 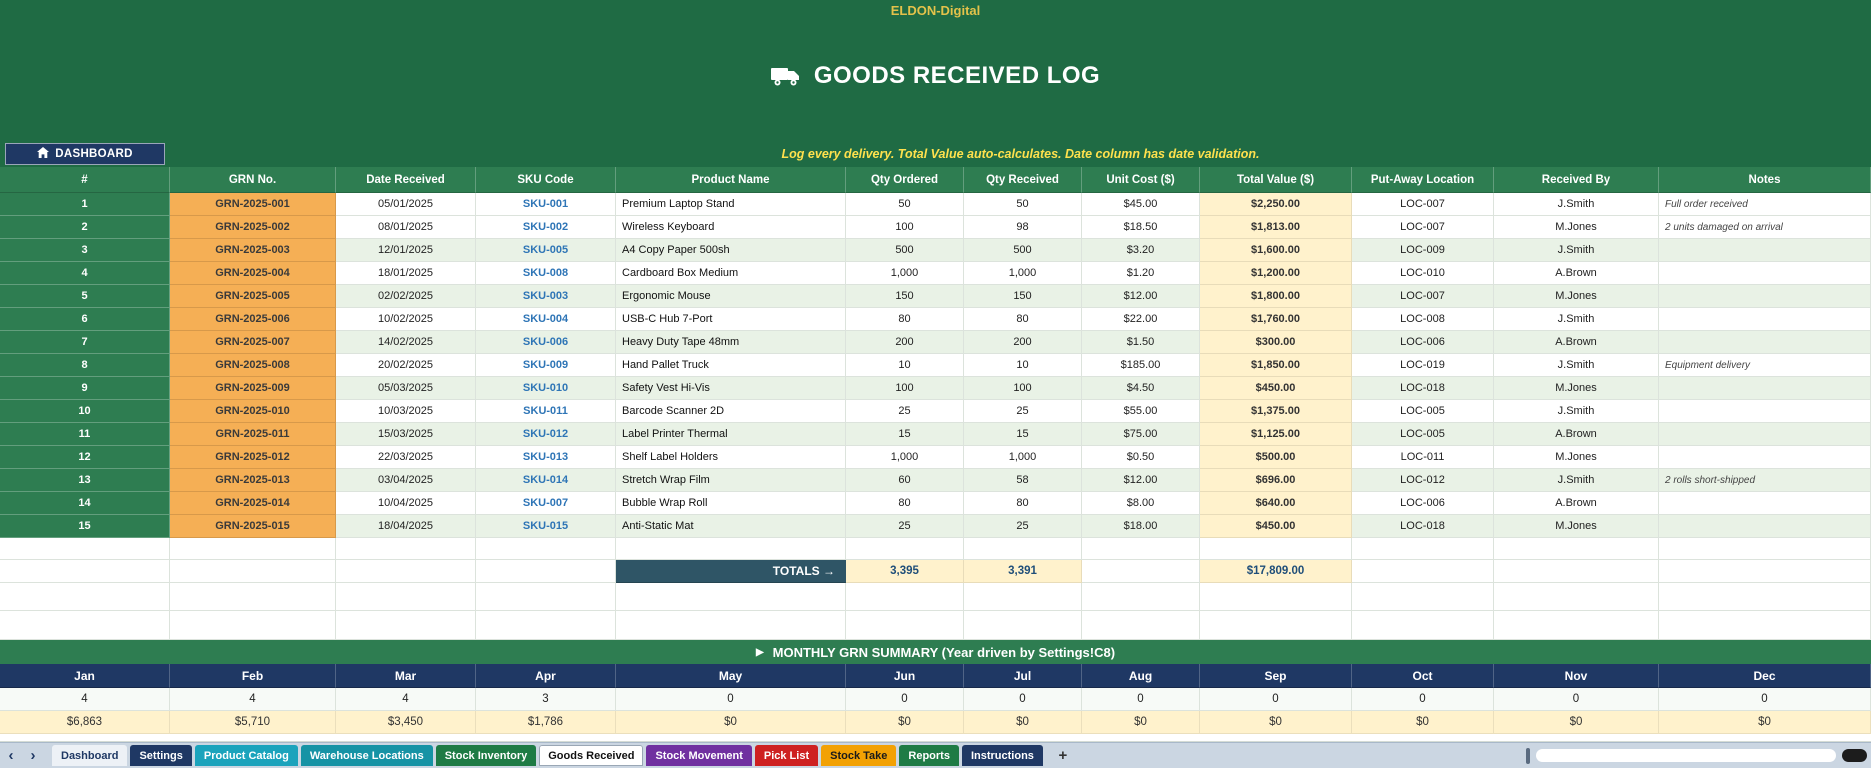 What do you see at coordinates (546, 480) in the screenshot?
I see `cell-sku: SKU-014` at bounding box center [546, 480].